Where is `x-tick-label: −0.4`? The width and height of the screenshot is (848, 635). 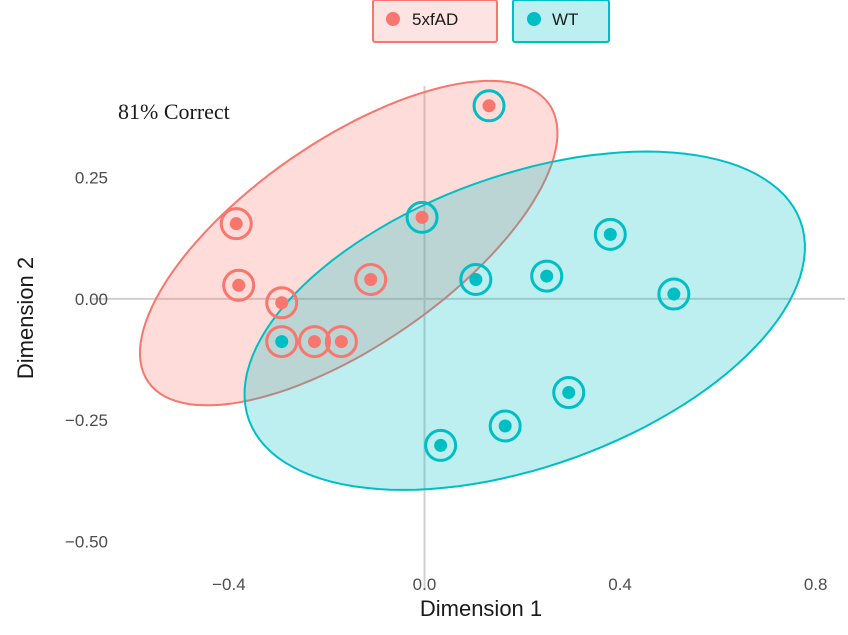
x-tick-label: −0.4 is located at coordinates (229, 584).